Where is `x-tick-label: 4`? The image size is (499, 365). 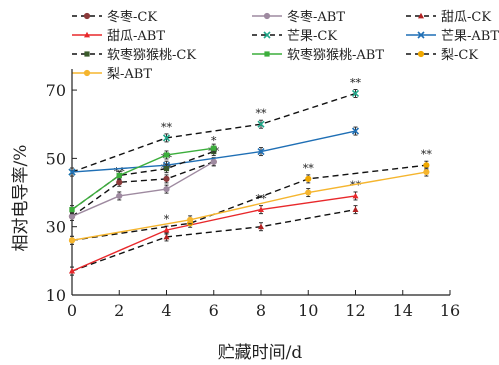 x-tick-label: 4 is located at coordinates (166, 310).